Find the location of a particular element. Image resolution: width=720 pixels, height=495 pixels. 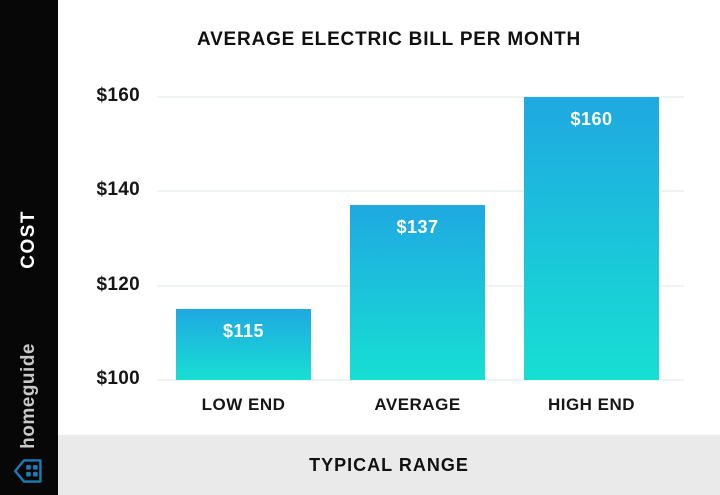

bar-average: $137 is located at coordinates (417, 292).